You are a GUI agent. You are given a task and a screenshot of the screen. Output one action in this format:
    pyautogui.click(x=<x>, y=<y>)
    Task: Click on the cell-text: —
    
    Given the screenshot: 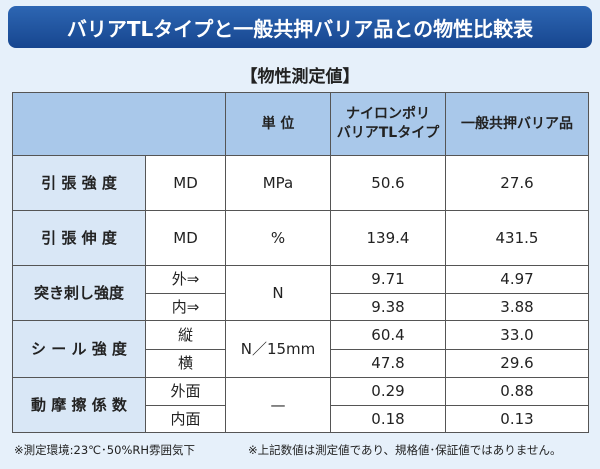 What is the action you would take?
    pyautogui.click(x=278, y=404)
    